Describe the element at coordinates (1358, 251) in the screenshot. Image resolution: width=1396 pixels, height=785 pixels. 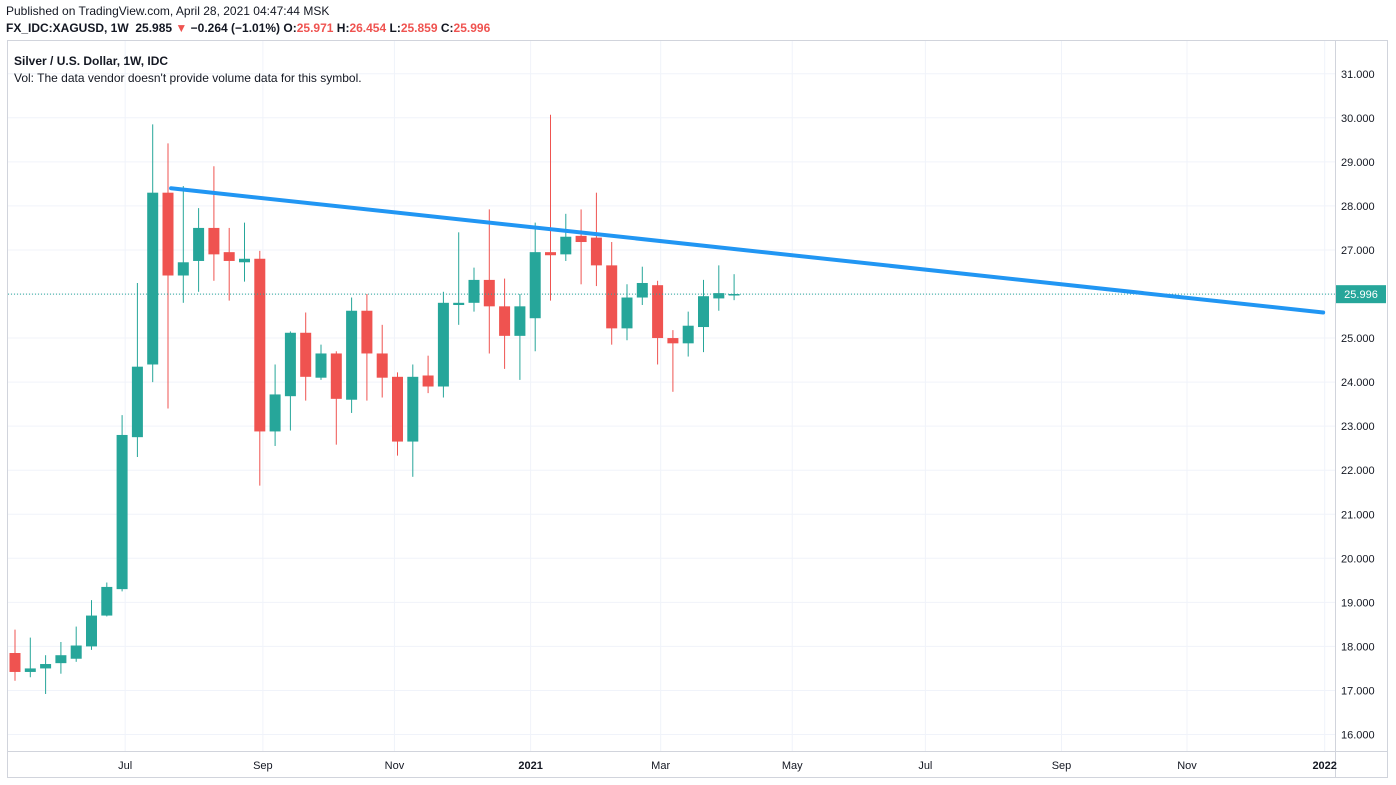
I see `y-tick-label: 27.000` at that location.